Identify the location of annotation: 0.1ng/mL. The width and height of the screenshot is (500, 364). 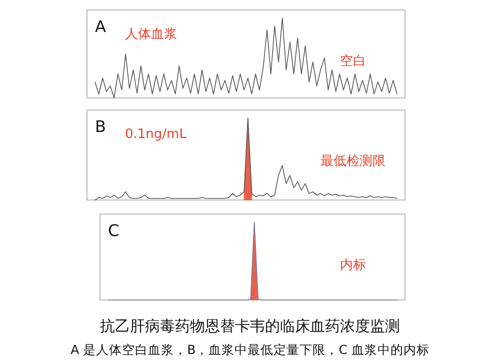
(156, 134).